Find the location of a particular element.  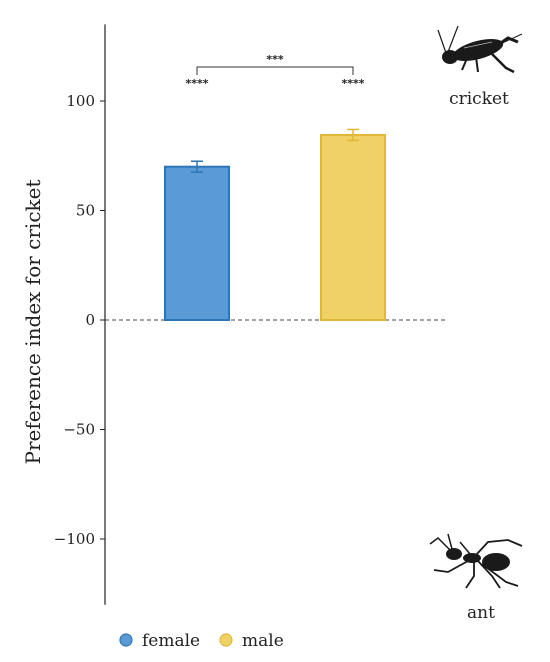

bar-male is located at coordinates (353, 227).